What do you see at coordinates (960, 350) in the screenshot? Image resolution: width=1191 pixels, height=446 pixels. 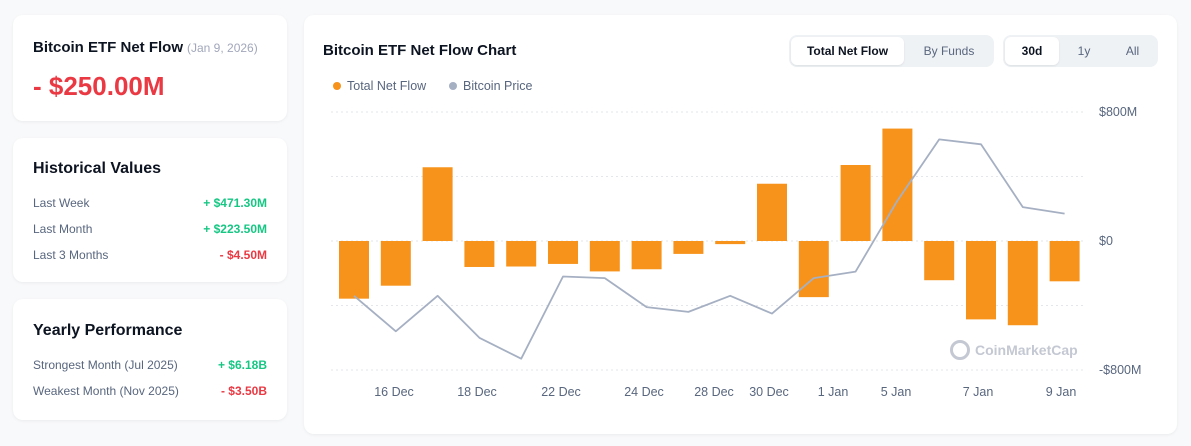 I see `coinmarketcap-logo-icon` at bounding box center [960, 350].